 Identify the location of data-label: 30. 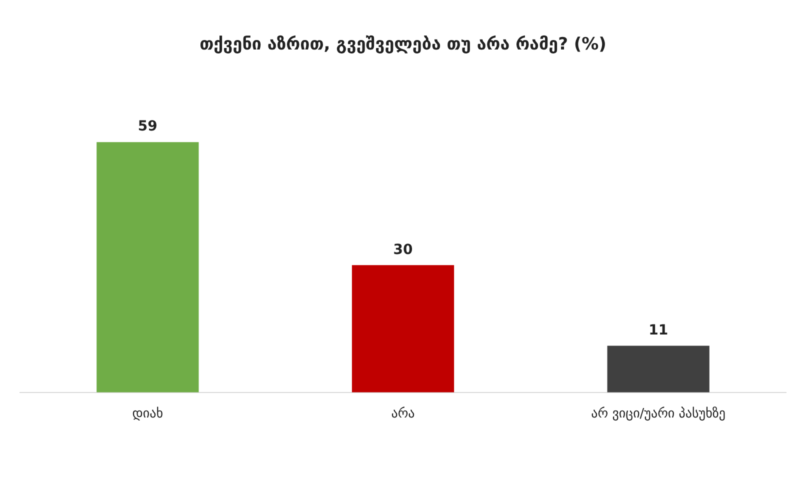
(403, 250).